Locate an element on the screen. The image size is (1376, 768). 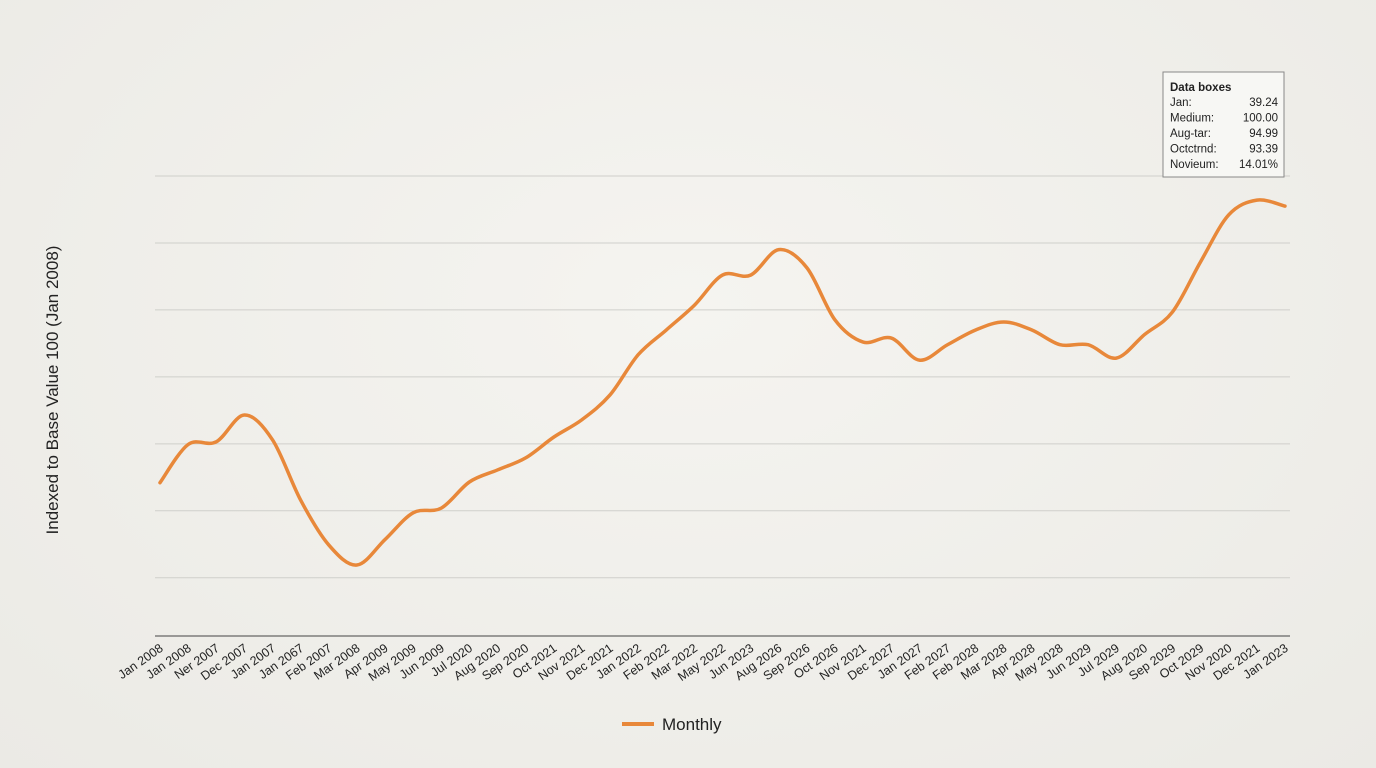
annotation-value: 94.99 is located at coordinates (1263, 134).